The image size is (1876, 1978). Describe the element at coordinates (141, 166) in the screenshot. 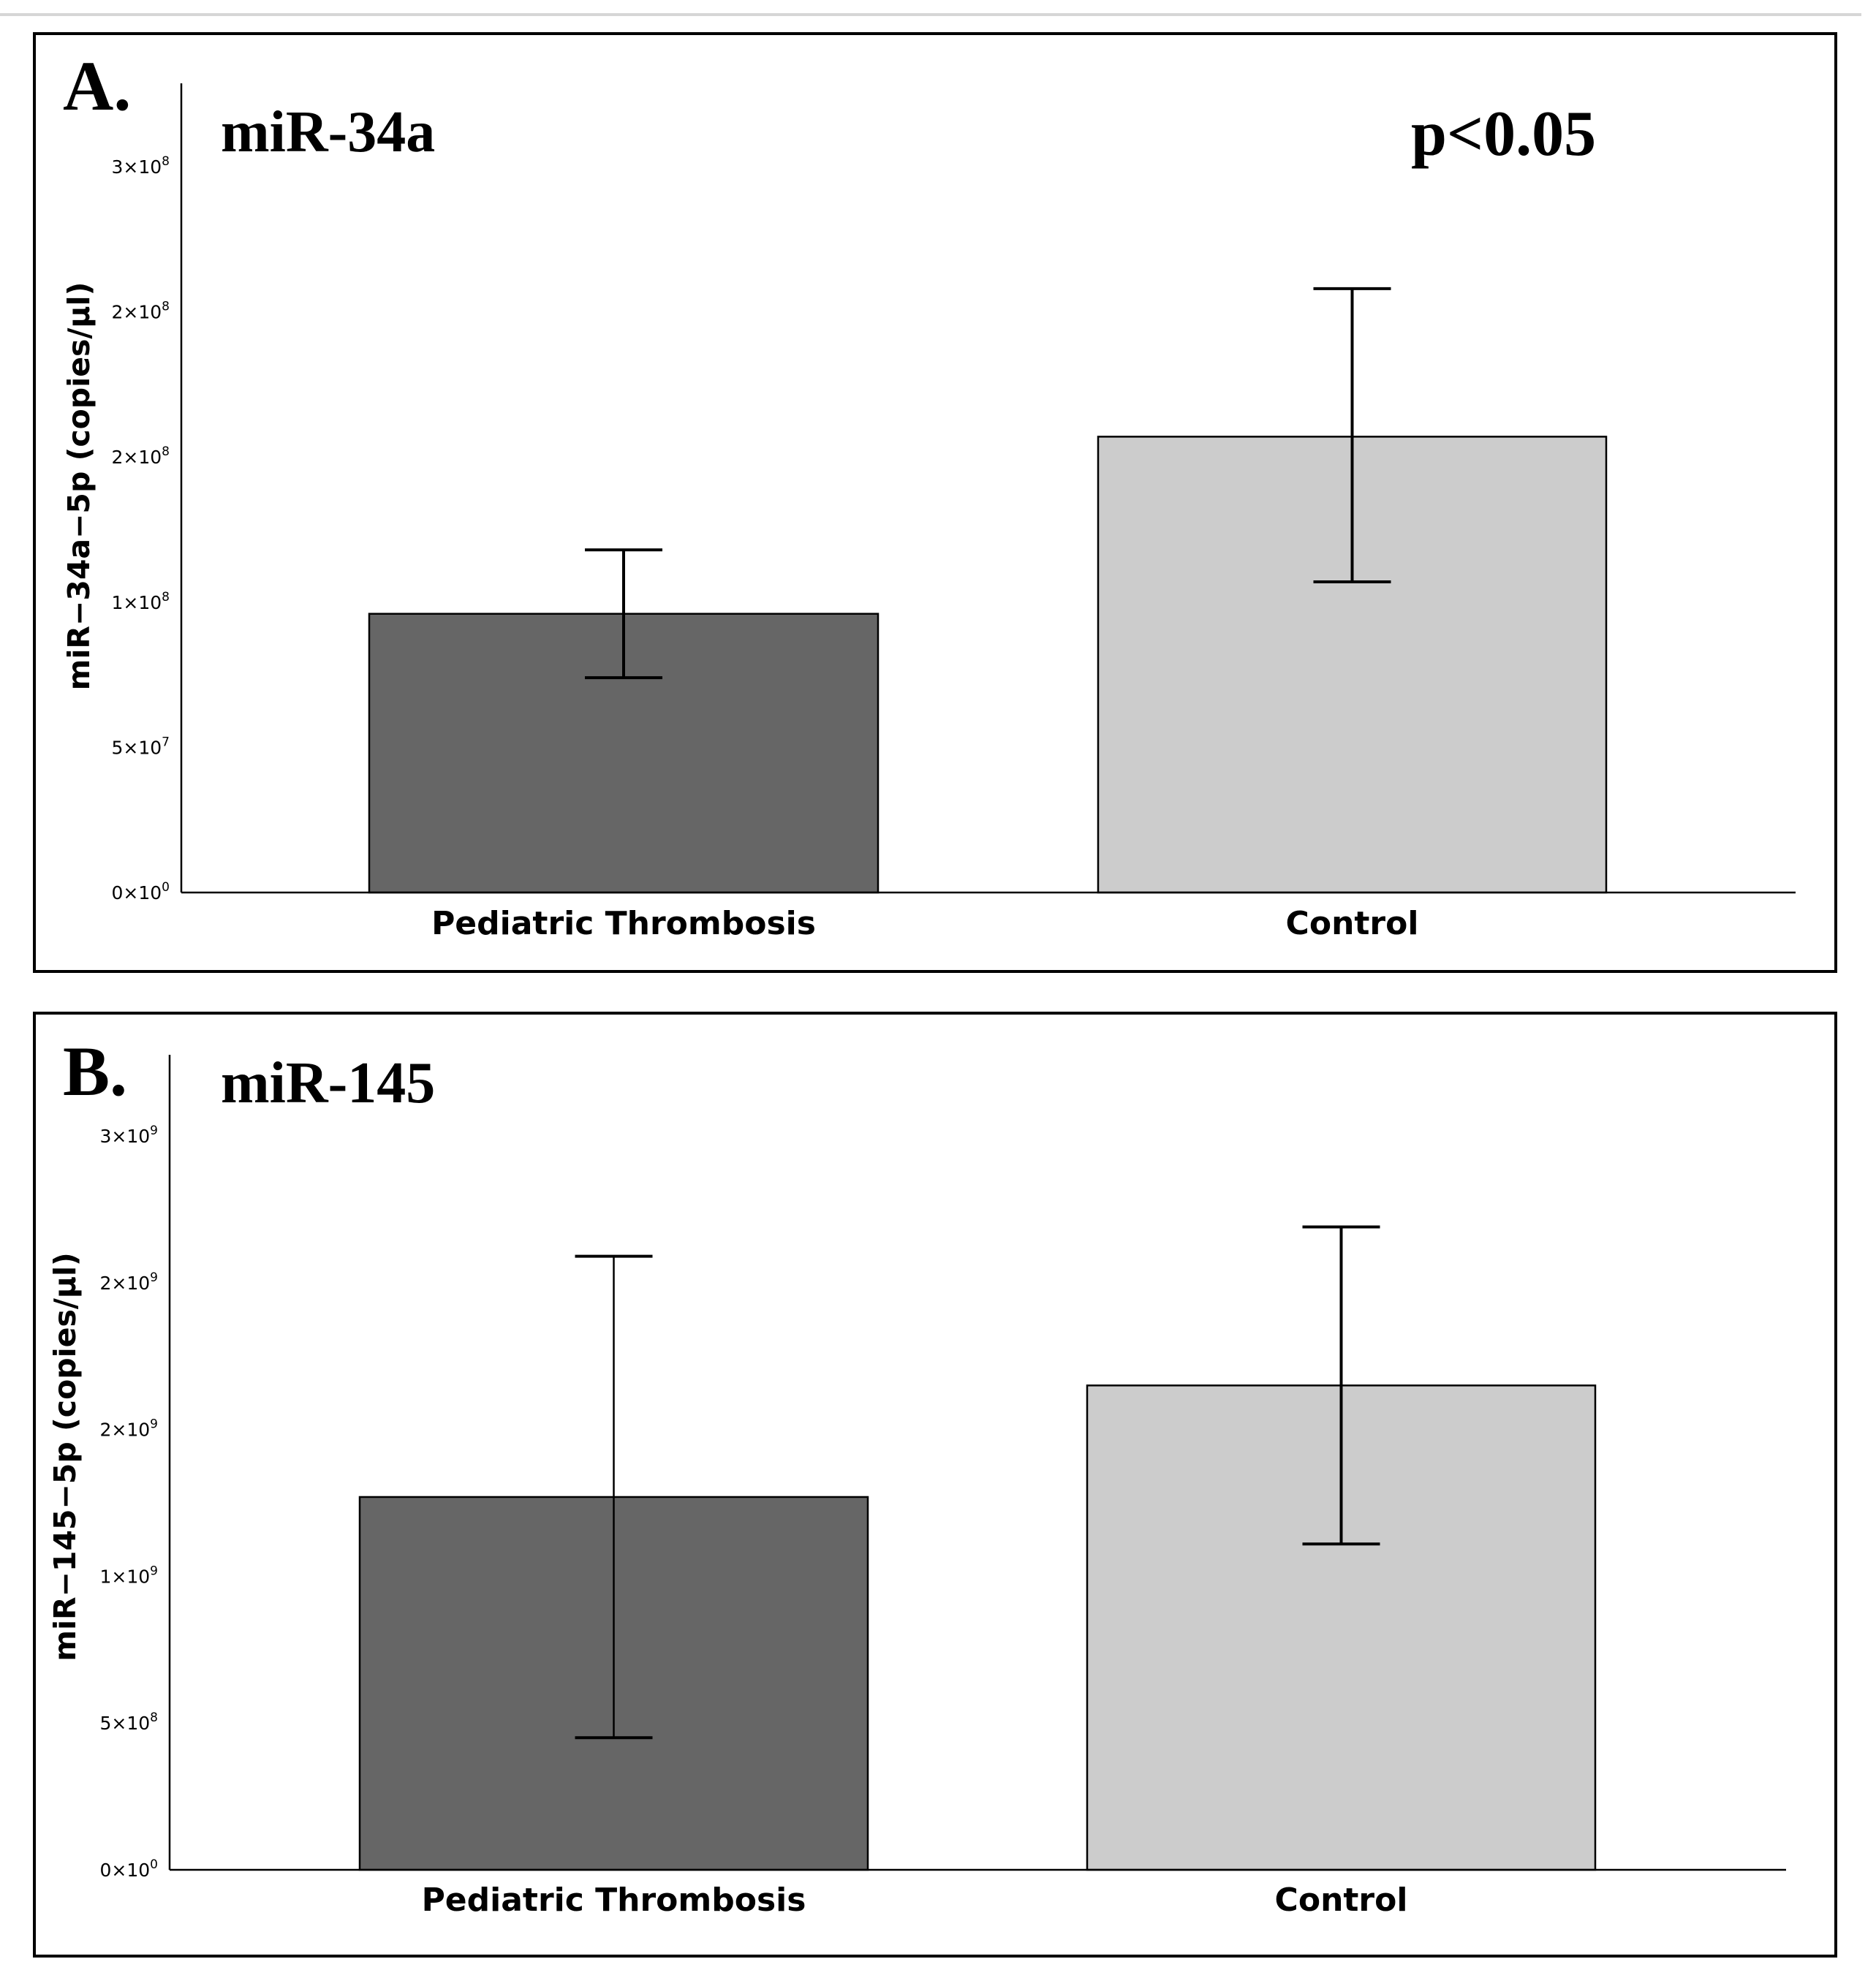

I see `panel-a-y-tick-5: 3×108` at that location.